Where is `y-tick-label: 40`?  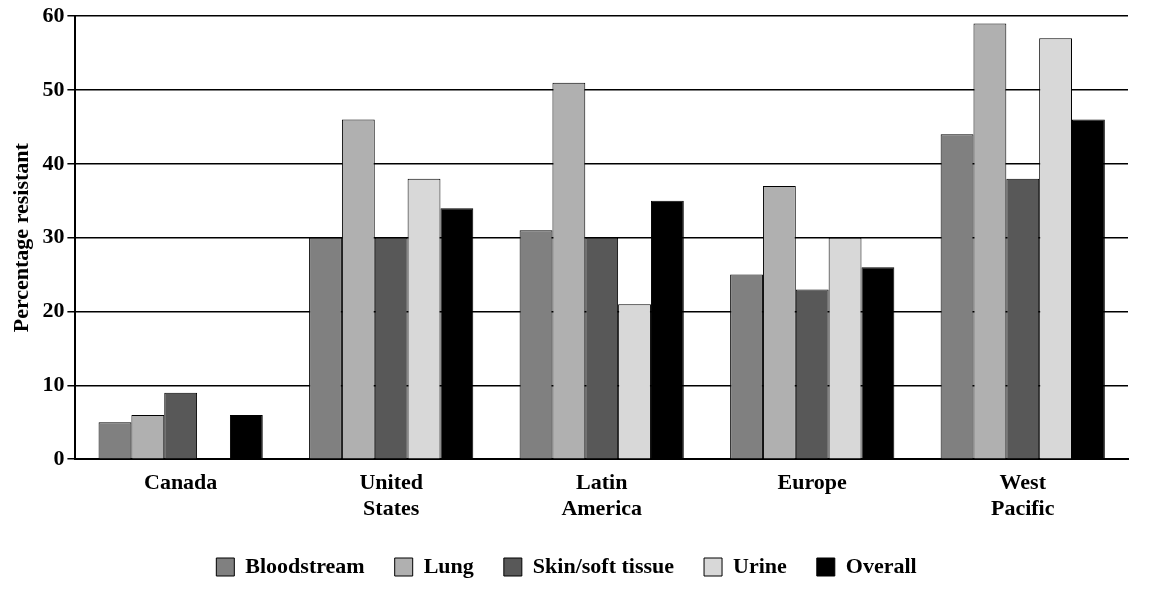 y-tick-label: 40 is located at coordinates (53, 162).